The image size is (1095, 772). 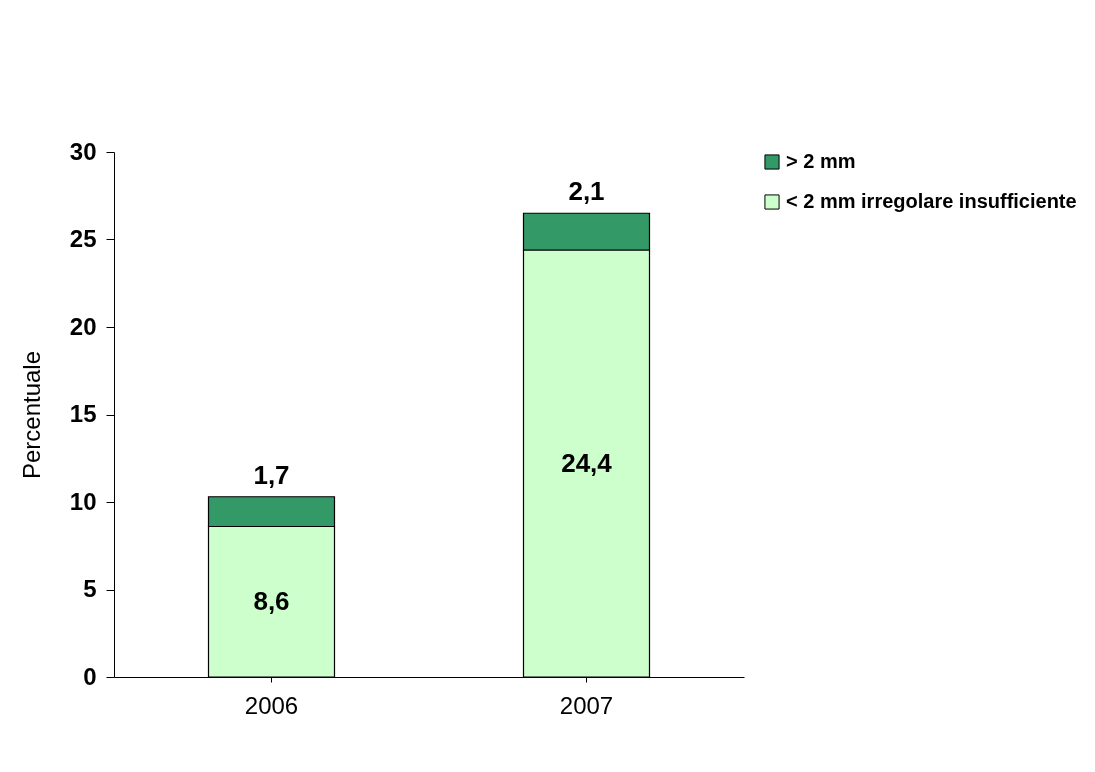 I want to click on data-label: 1,7, so click(x=271, y=474).